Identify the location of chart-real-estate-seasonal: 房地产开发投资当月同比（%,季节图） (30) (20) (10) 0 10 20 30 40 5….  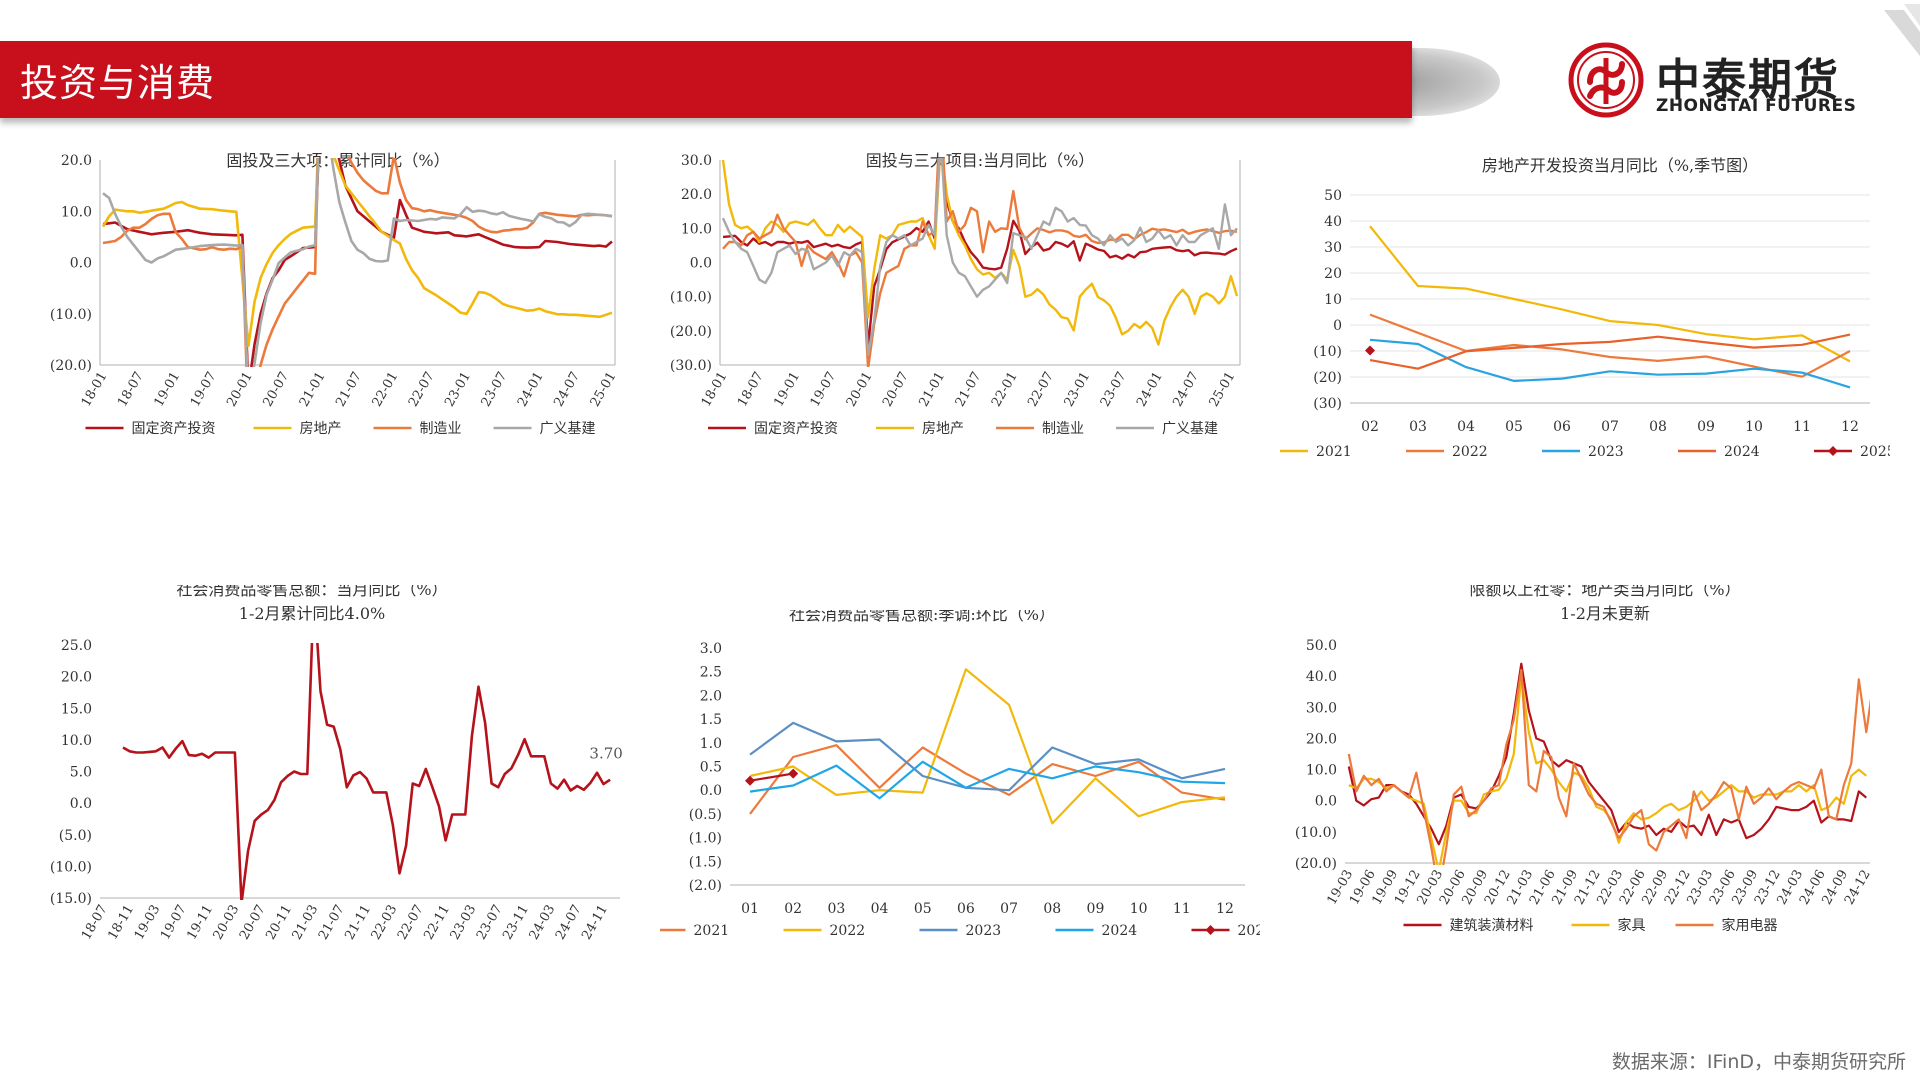
(1585, 308).